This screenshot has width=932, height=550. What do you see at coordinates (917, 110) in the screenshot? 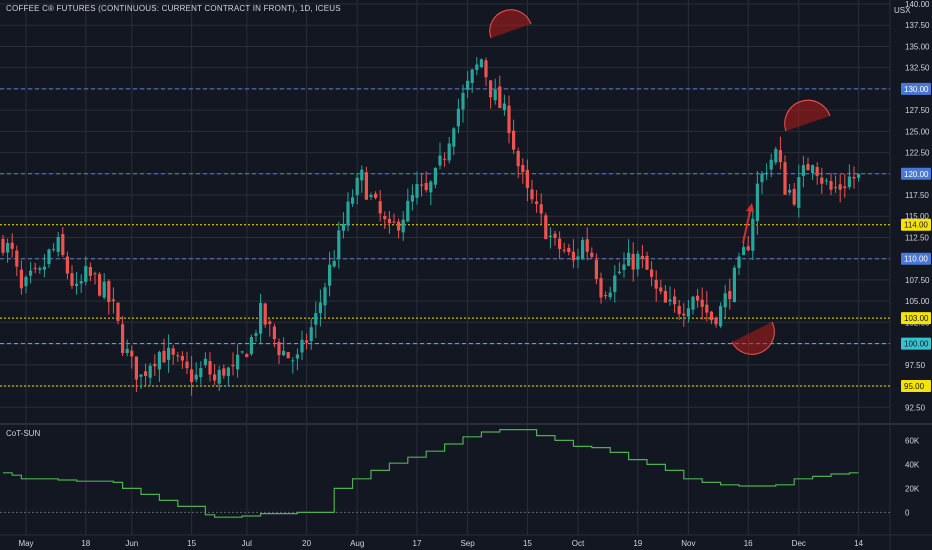
I see `price-tick-label: 127.50` at bounding box center [917, 110].